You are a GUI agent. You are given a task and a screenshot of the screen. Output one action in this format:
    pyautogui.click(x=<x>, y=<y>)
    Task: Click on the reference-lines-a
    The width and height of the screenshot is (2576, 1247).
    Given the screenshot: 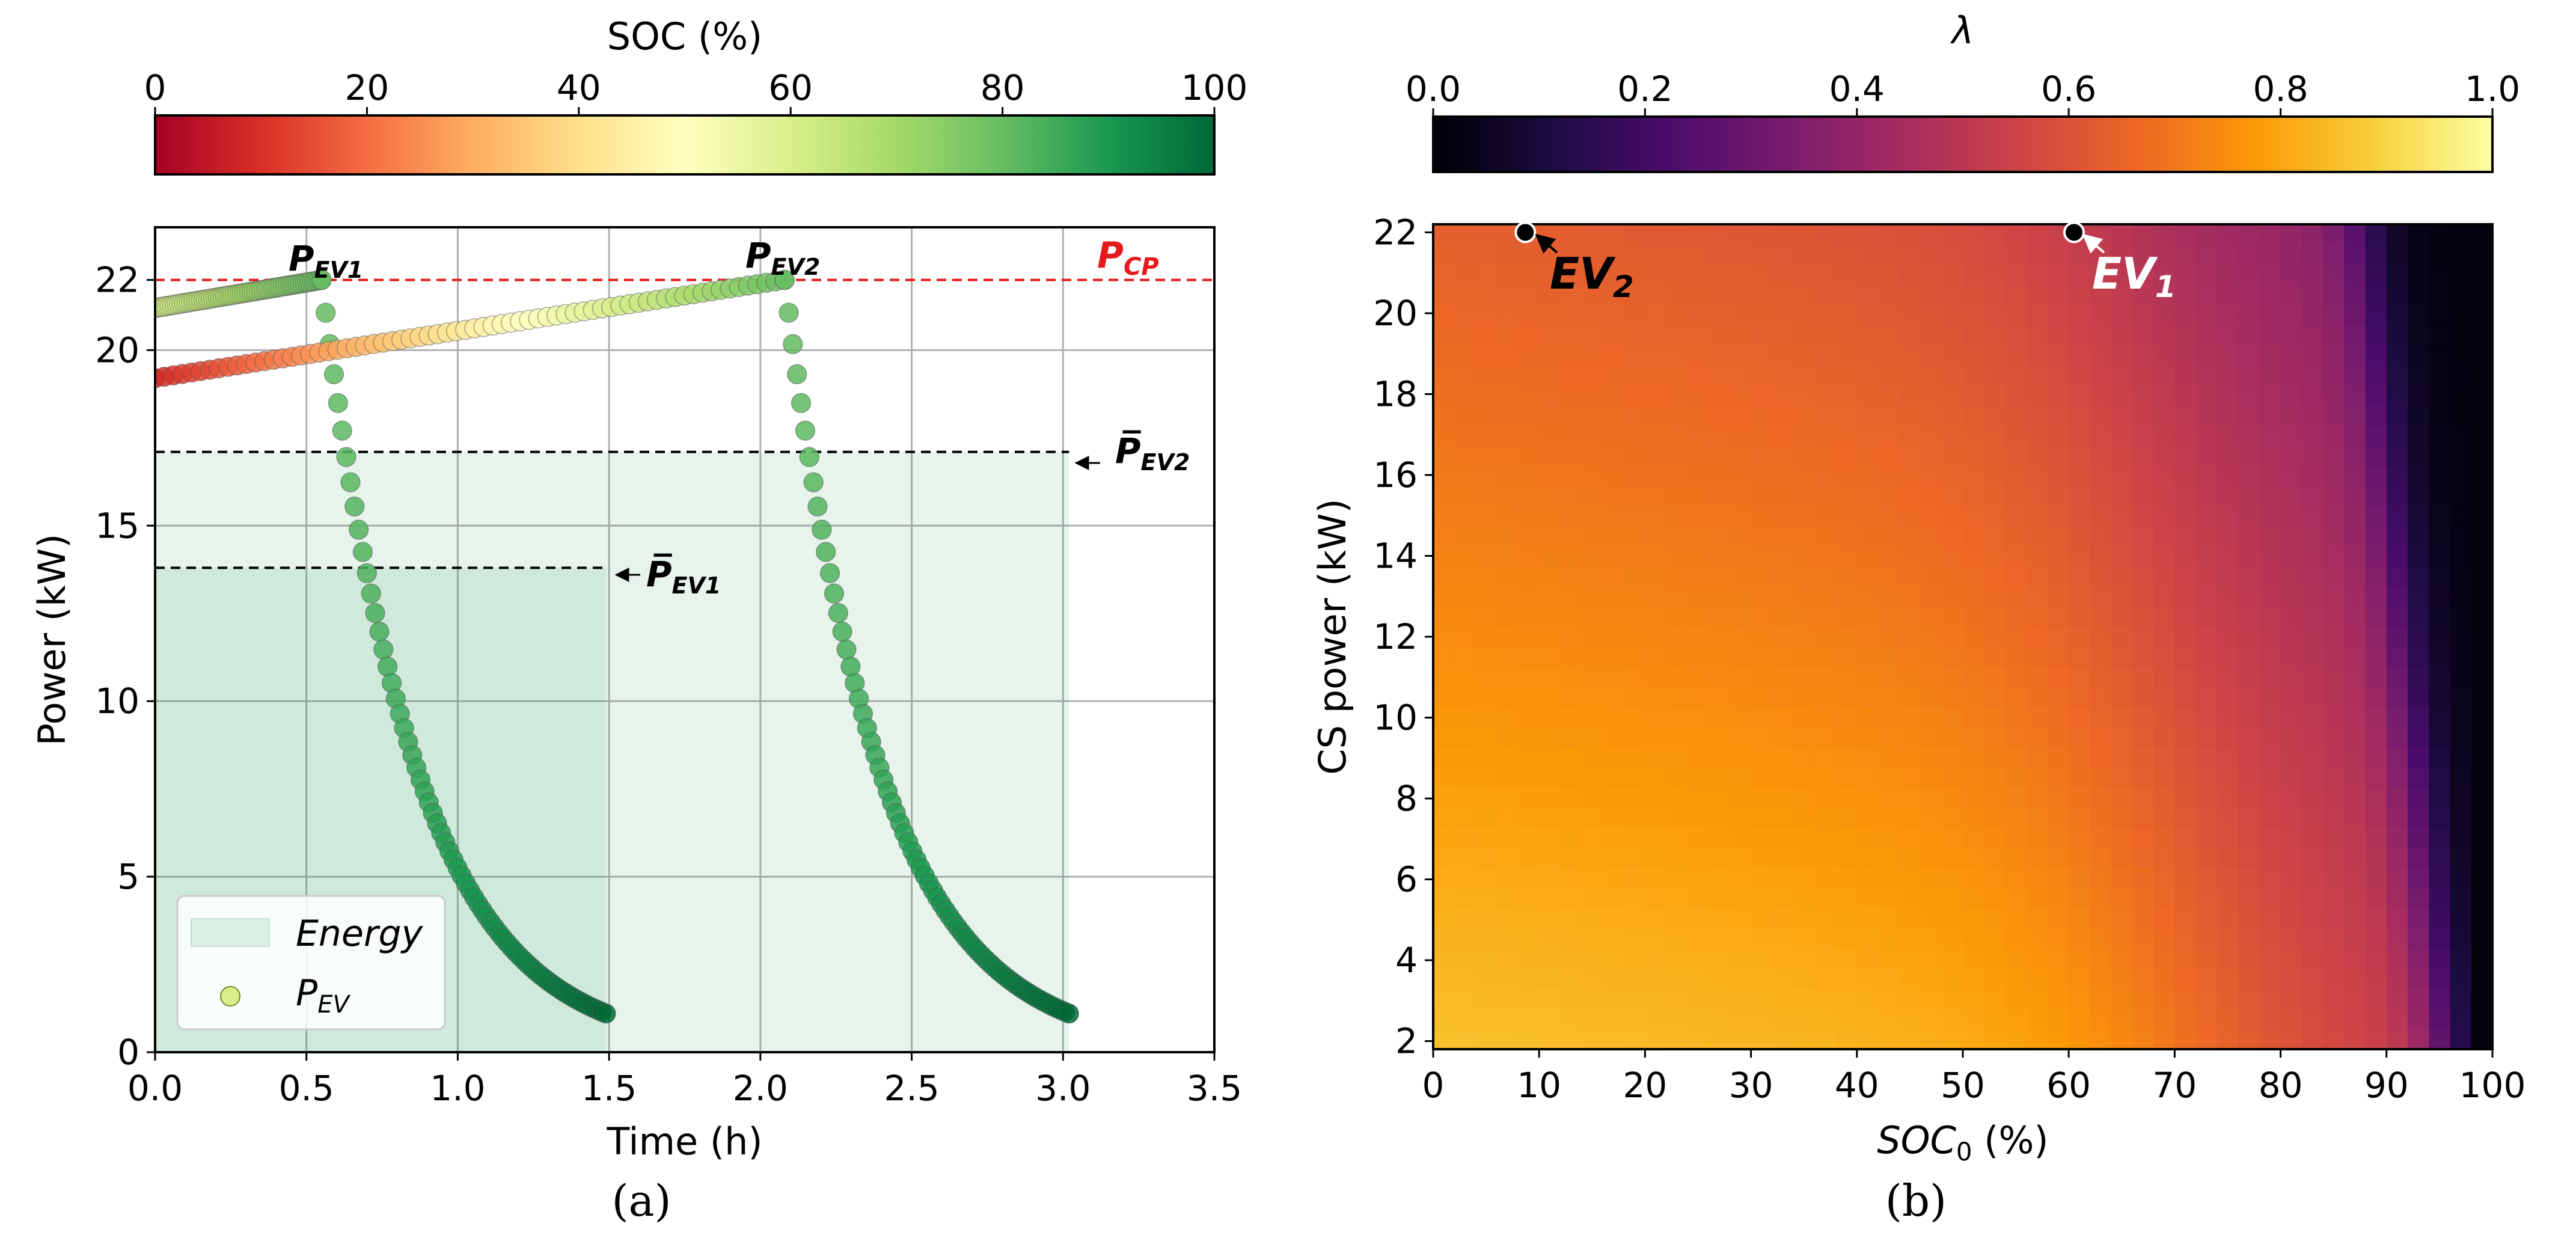 What is the action you would take?
    pyautogui.click(x=684, y=423)
    